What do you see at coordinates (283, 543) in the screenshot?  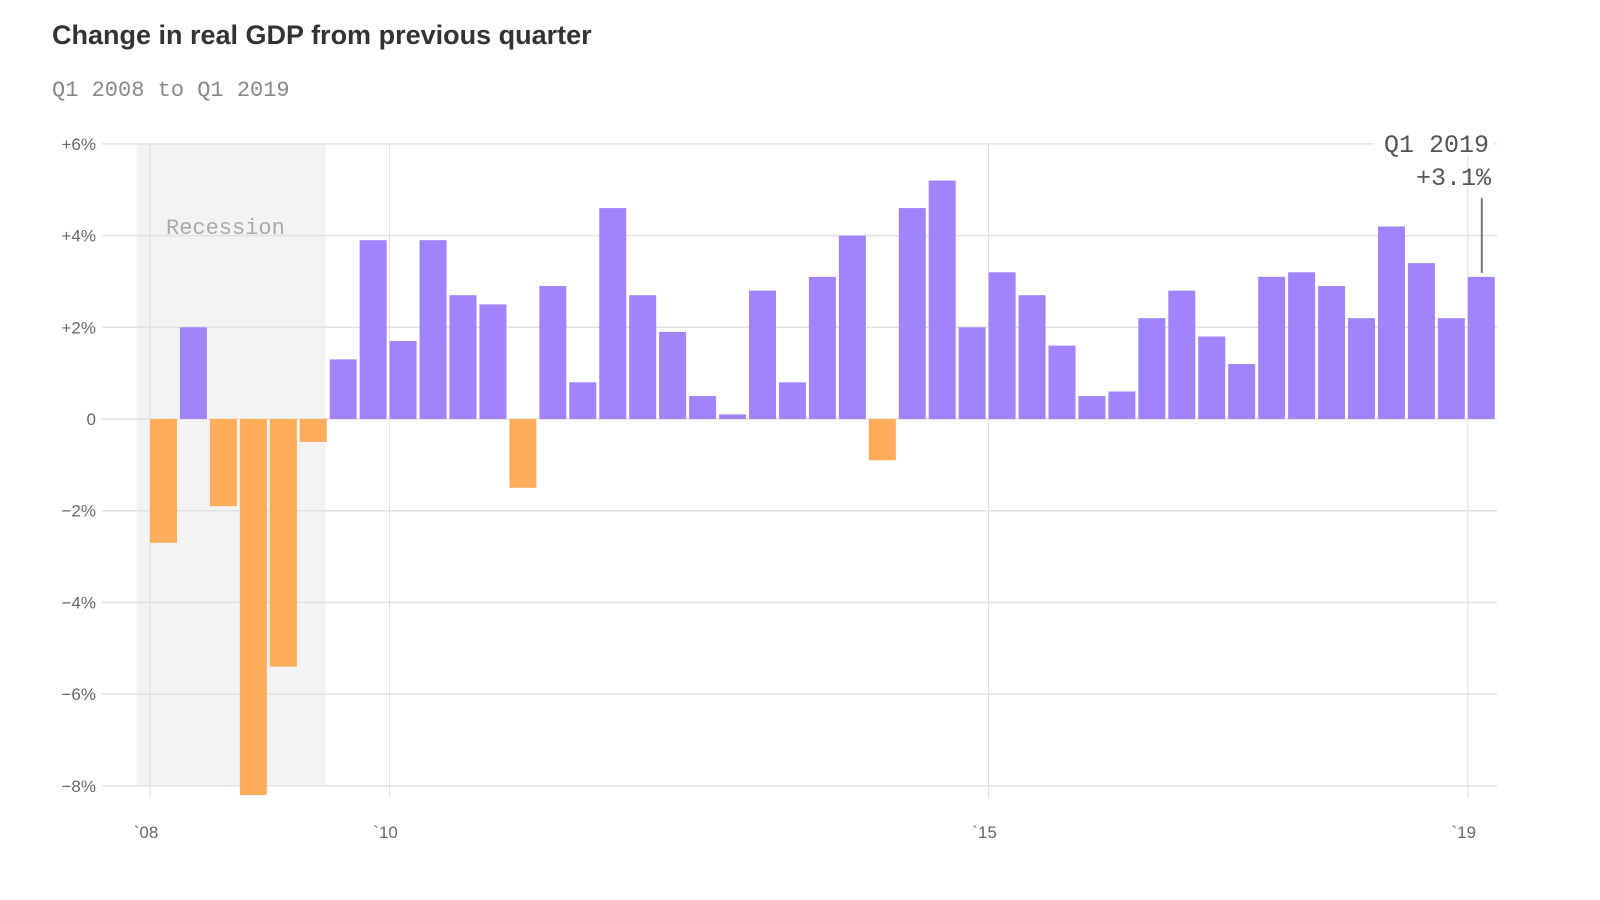 I see `bar-q1-2009` at bounding box center [283, 543].